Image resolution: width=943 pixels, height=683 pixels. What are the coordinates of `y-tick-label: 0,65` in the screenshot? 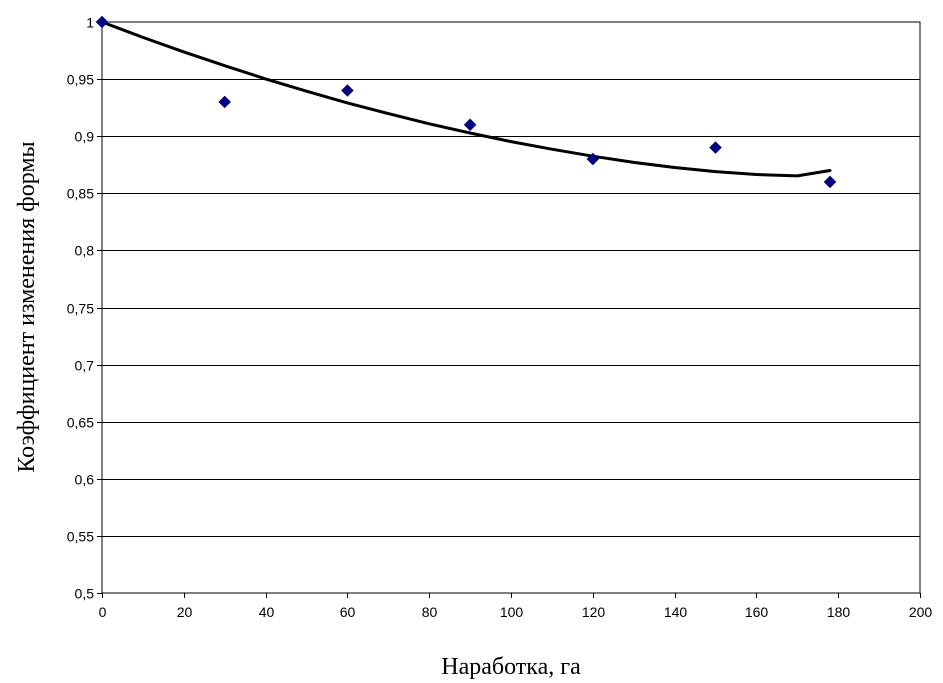 It's located at (80, 423).